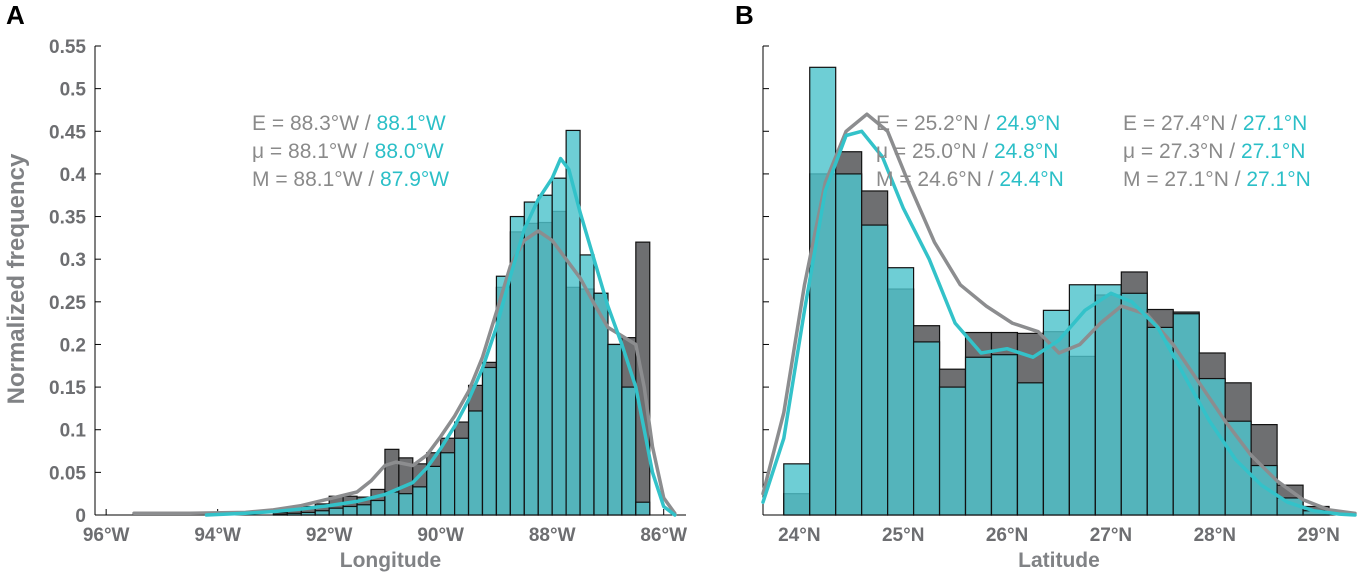  I want to click on panel-a-x-tick-label: 96°W, so click(106, 535).